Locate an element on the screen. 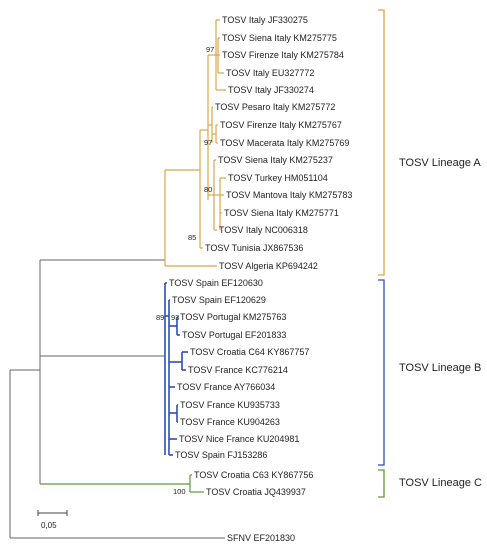 This screenshot has height=550, width=487. leaf-label: TOSV Croatia C63 KY867756 is located at coordinates (253, 475).